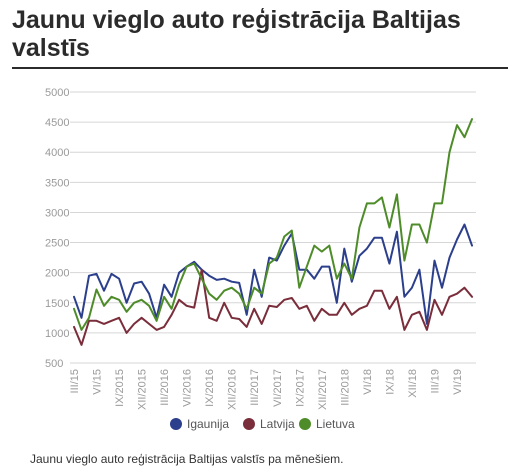 This screenshot has width=520, height=476. I want to click on x-tick-label: IX/2017, so click(300, 388).